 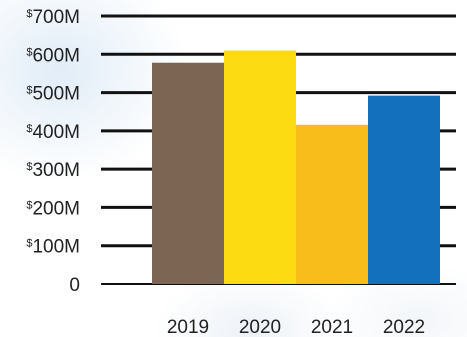 I want to click on y-tick-label: $700M, so click(x=53, y=17).